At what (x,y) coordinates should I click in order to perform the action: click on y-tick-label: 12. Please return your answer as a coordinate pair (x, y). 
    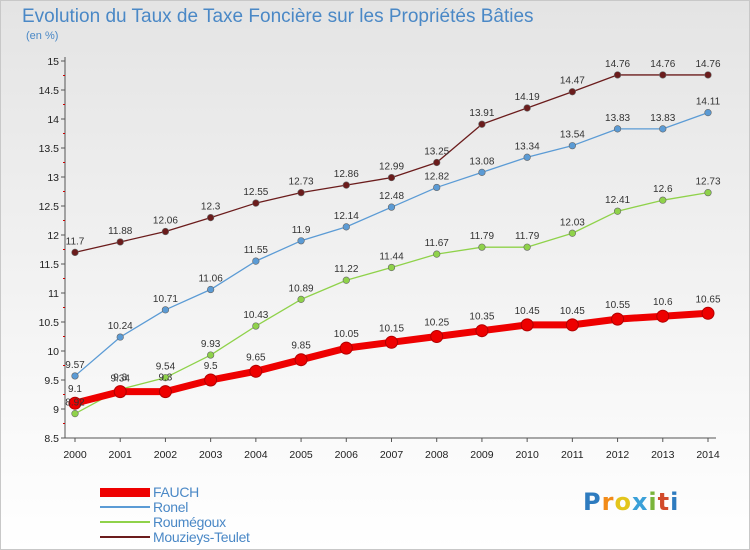
    Looking at the image, I should click on (53, 236).